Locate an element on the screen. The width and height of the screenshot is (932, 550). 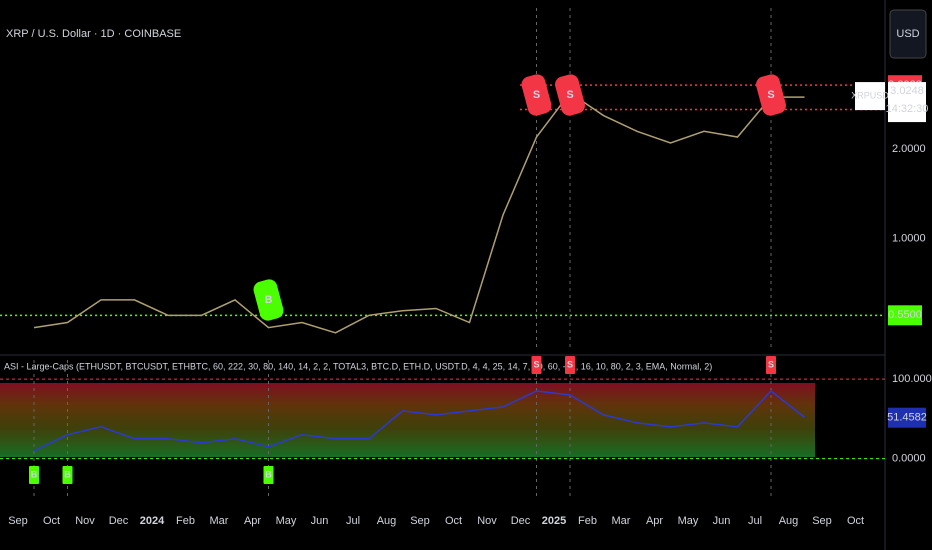
zone-bands is located at coordinates (407, 420).